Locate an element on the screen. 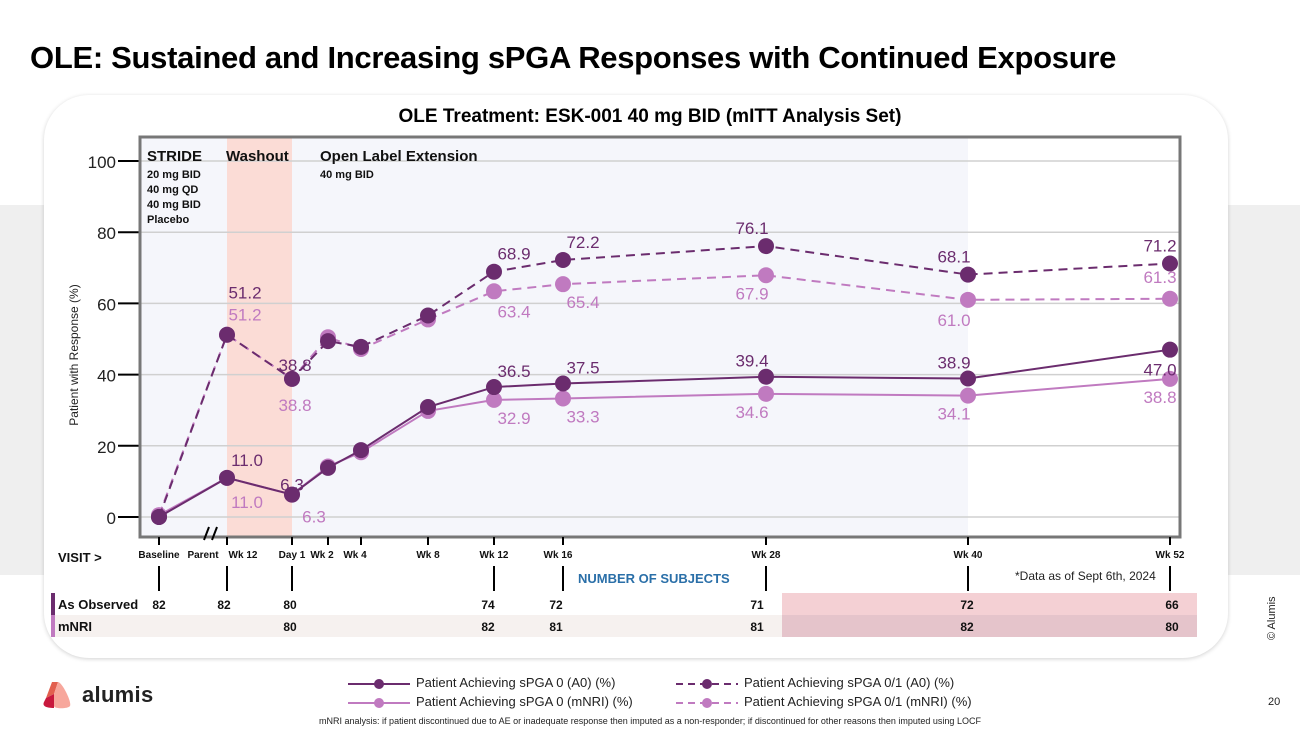  region-sublabel: Placebo is located at coordinates (168, 220).